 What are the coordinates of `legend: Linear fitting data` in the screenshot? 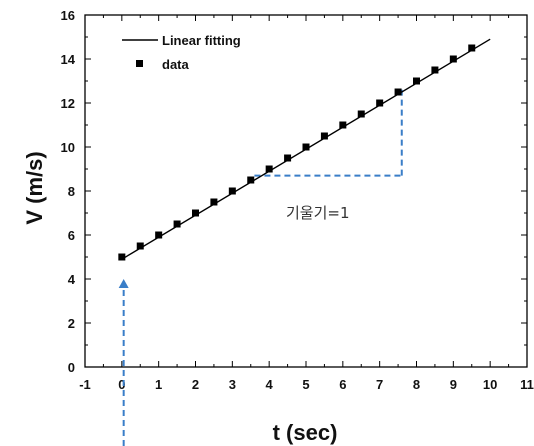 It's located at (181, 52).